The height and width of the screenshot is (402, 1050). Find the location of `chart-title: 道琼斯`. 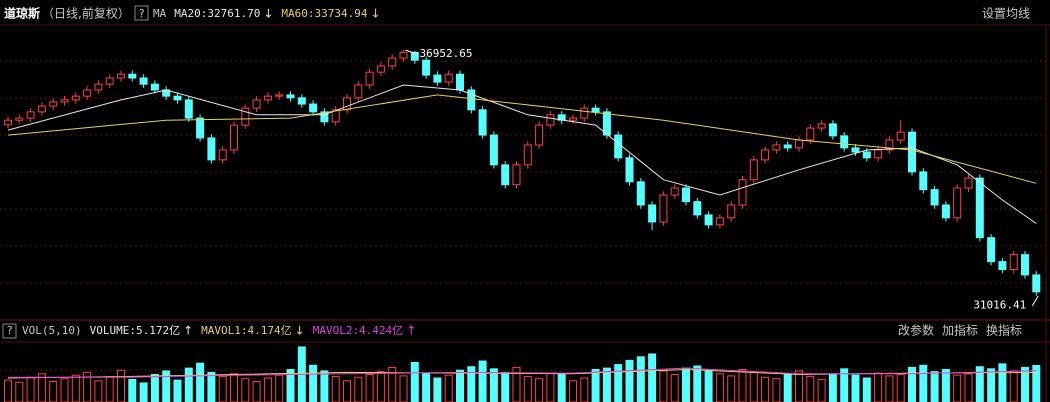

chart-title: 道琼斯 is located at coordinates (22, 13).